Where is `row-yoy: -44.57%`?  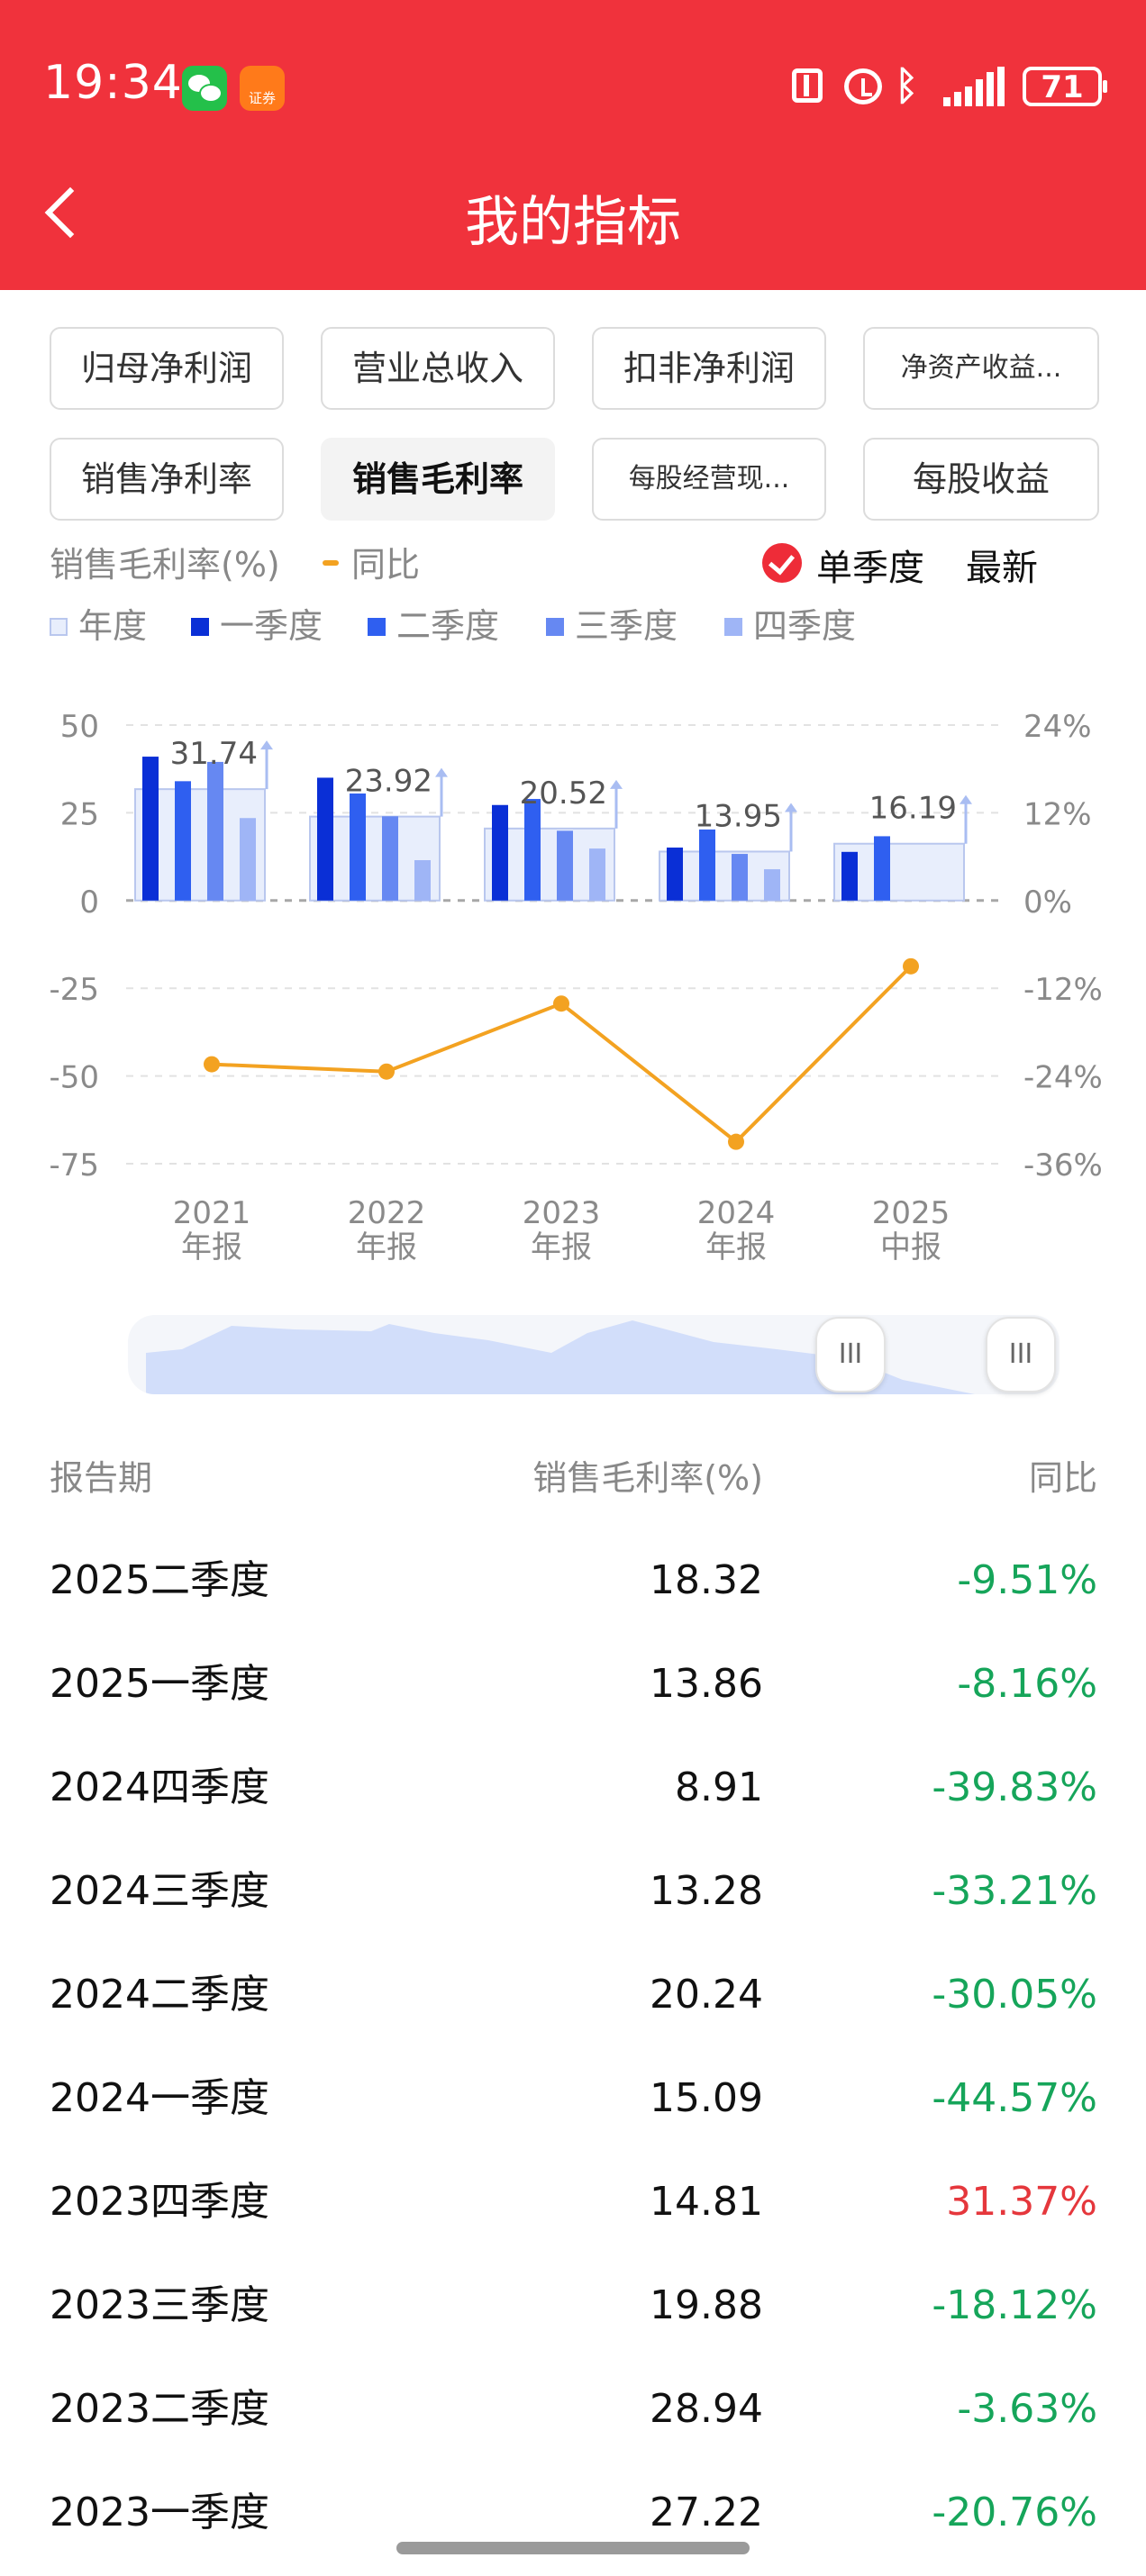 row-yoy: -44.57% is located at coordinates (1014, 2098).